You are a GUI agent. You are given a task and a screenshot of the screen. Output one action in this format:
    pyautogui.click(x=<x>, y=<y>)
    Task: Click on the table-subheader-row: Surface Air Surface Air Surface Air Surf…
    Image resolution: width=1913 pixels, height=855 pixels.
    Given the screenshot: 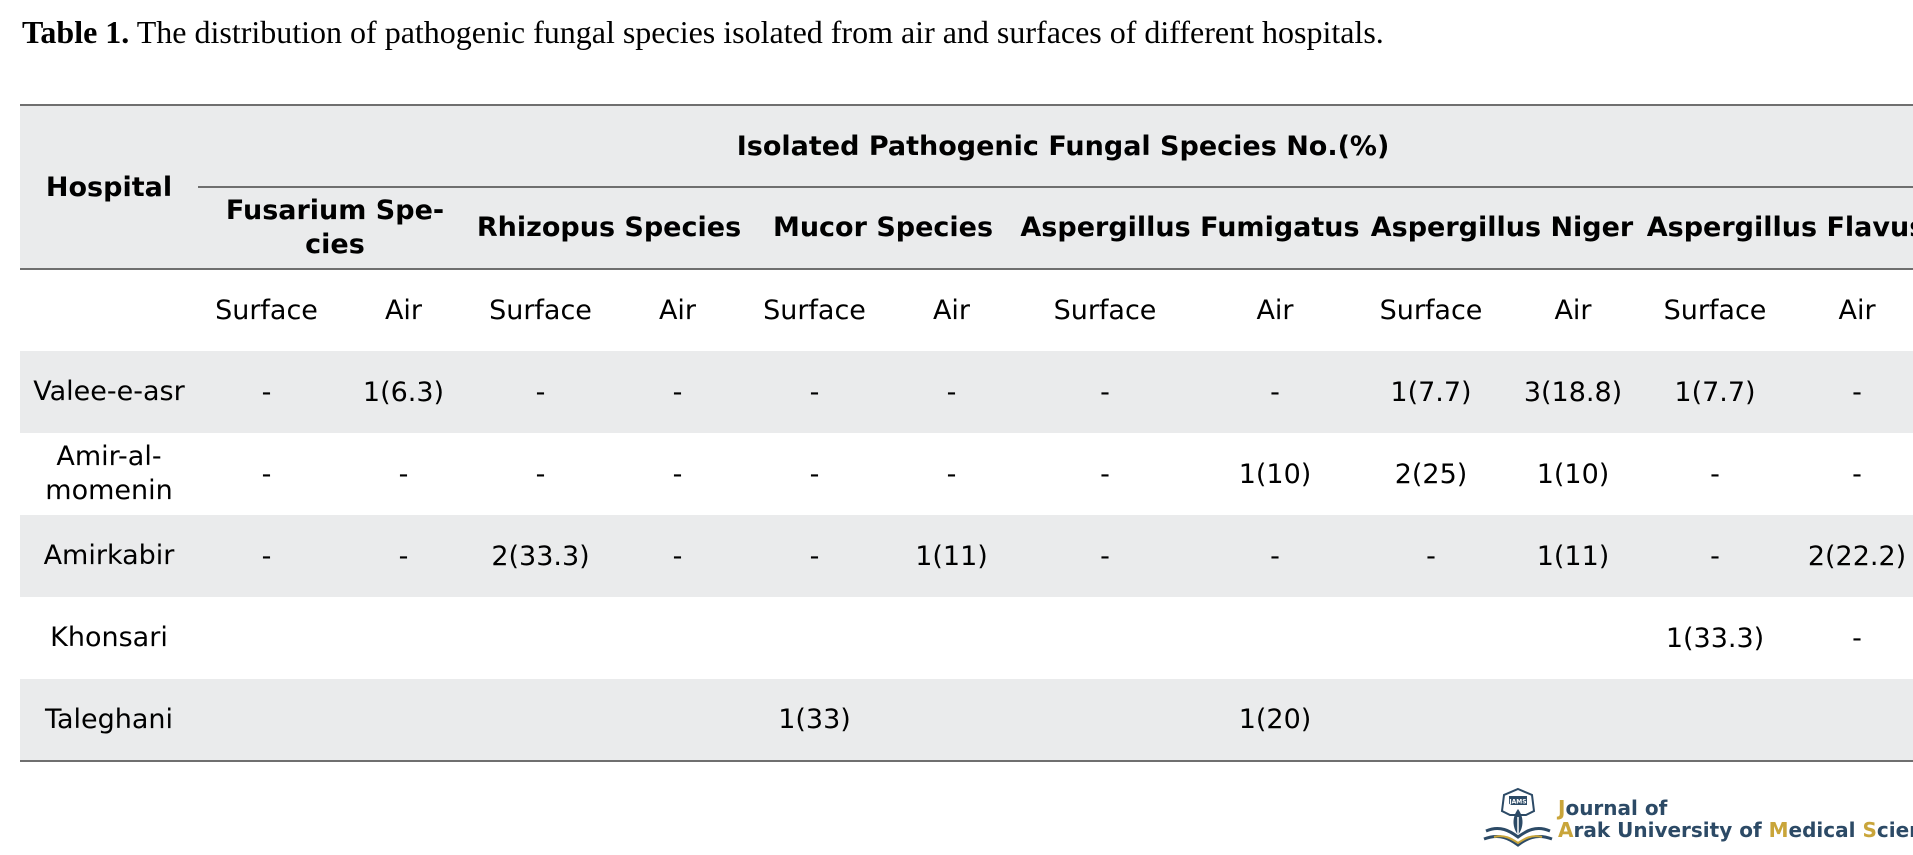 What is the action you would take?
    pyautogui.click(x=966, y=310)
    